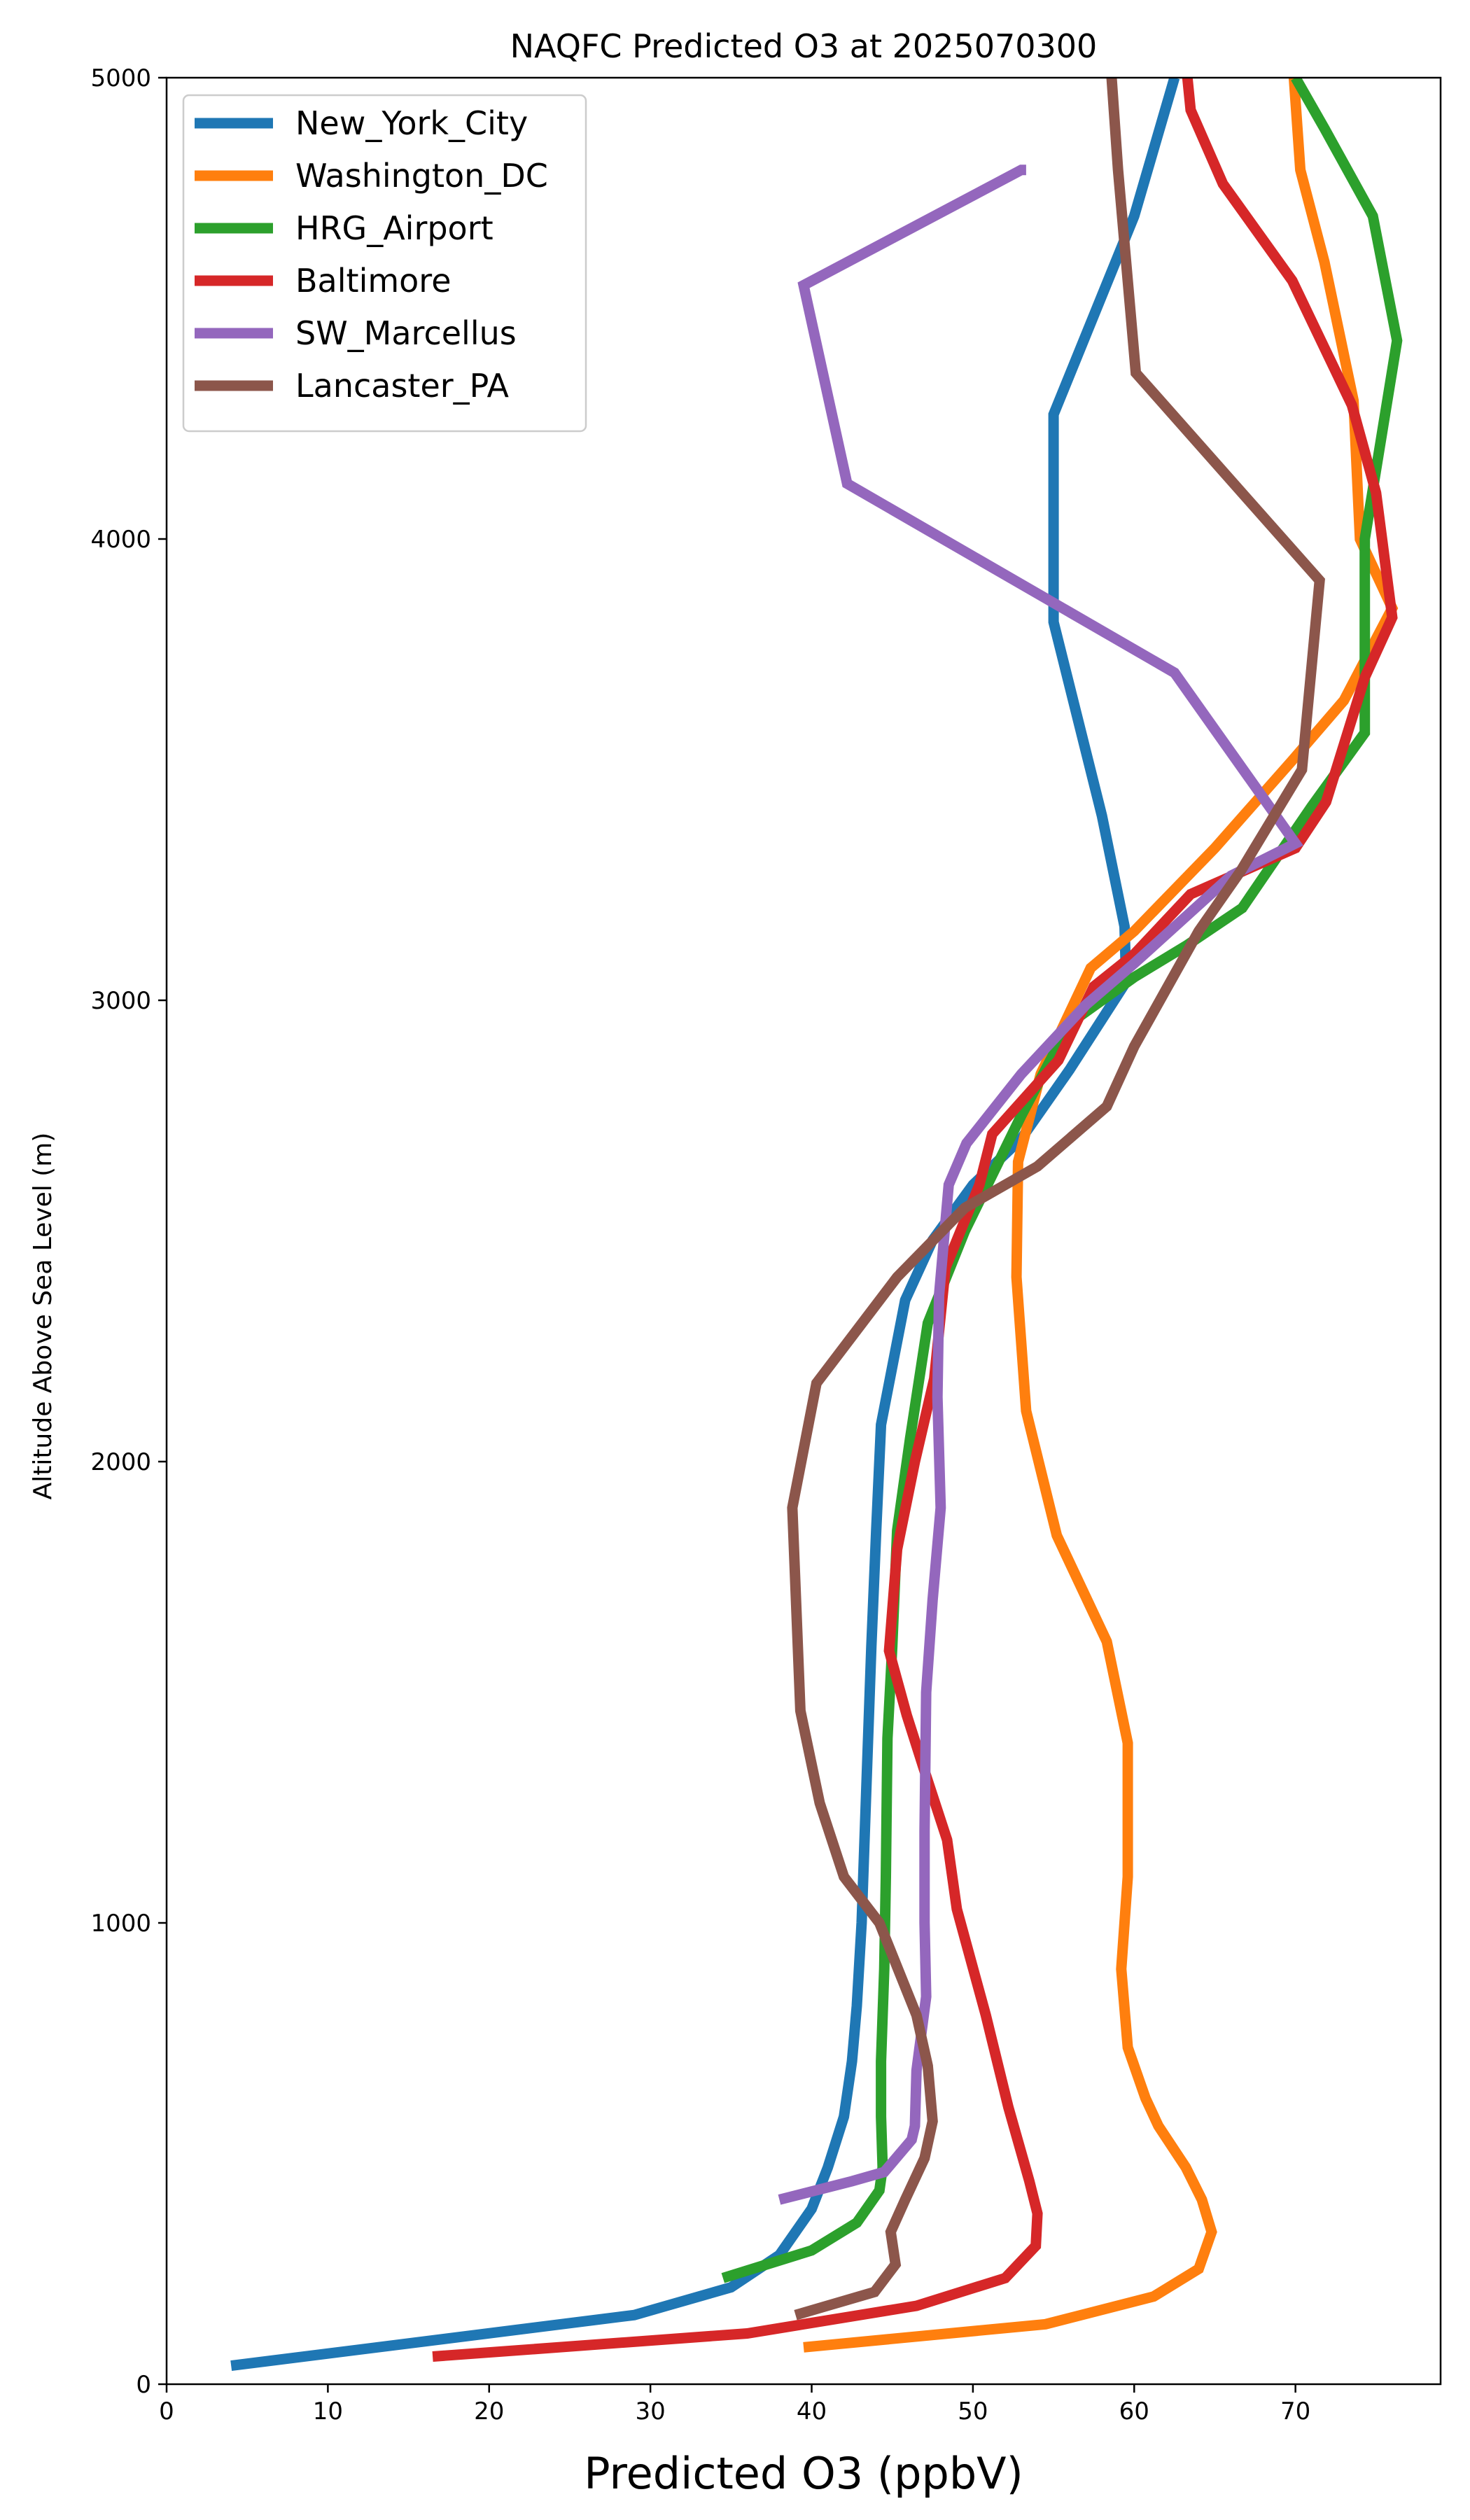  What do you see at coordinates (1134, 2412) in the screenshot?
I see `x-tick-label: 60` at bounding box center [1134, 2412].